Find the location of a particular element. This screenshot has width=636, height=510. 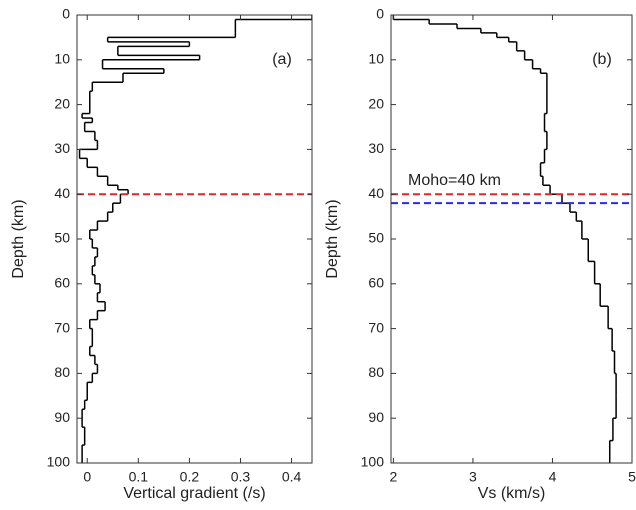

panel-label: (a) is located at coordinates (282, 59).